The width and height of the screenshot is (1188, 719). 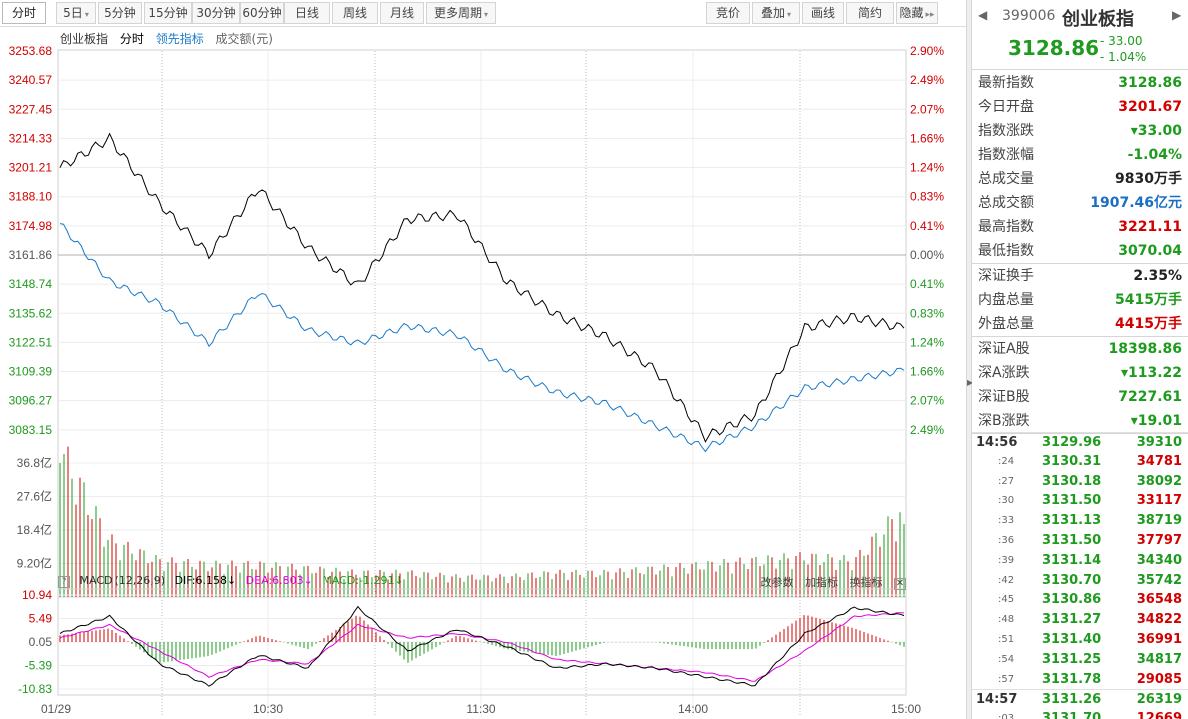 What do you see at coordinates (64, 582) in the screenshot?
I see `help-icon: ?` at bounding box center [64, 582].